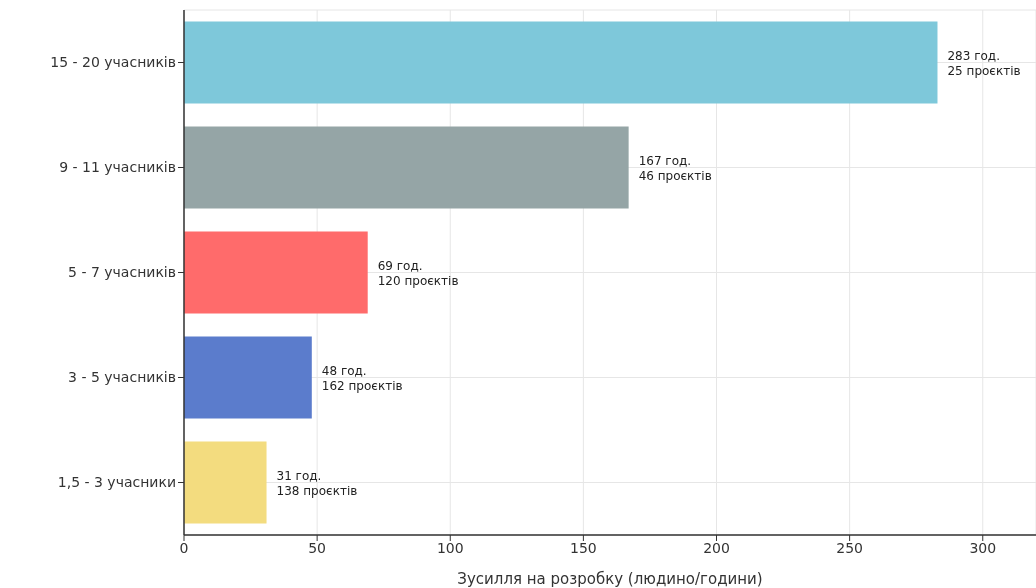 The height and width of the screenshot is (588, 1036). I want to click on x-tick-label: 200, so click(716, 547).